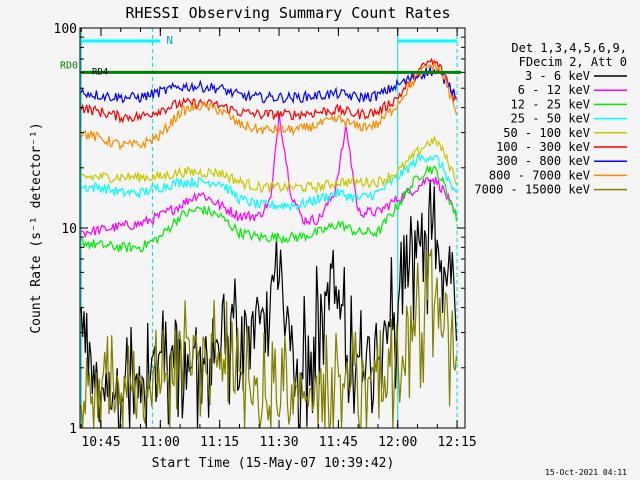  Describe the element at coordinates (543, 147) in the screenshot. I see `legend-label-5: 100 - 300 keV` at that location.